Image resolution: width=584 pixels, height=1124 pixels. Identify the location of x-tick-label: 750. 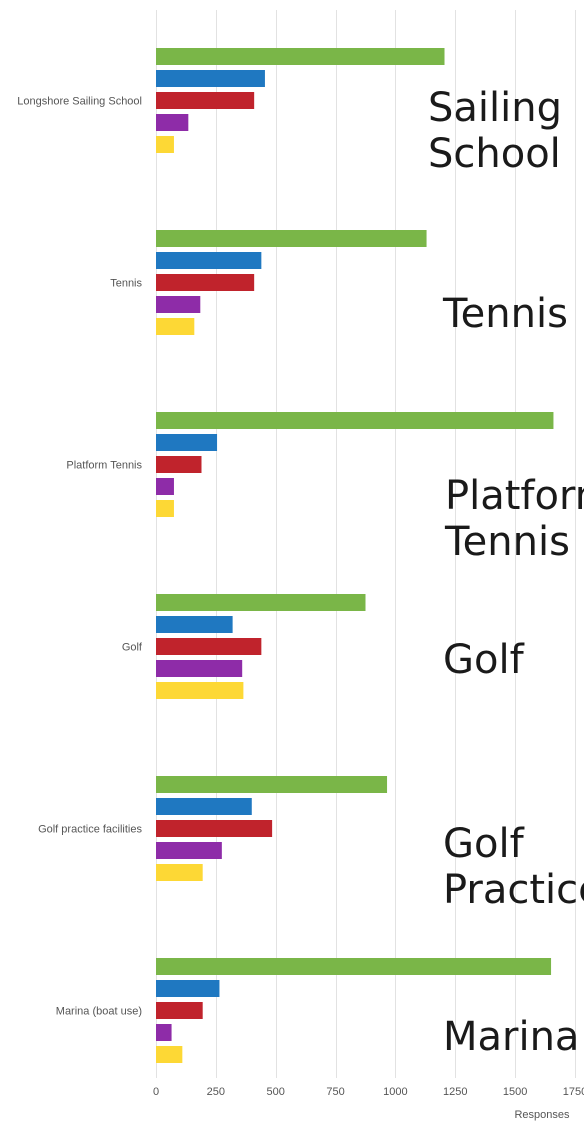
(335, 1092).